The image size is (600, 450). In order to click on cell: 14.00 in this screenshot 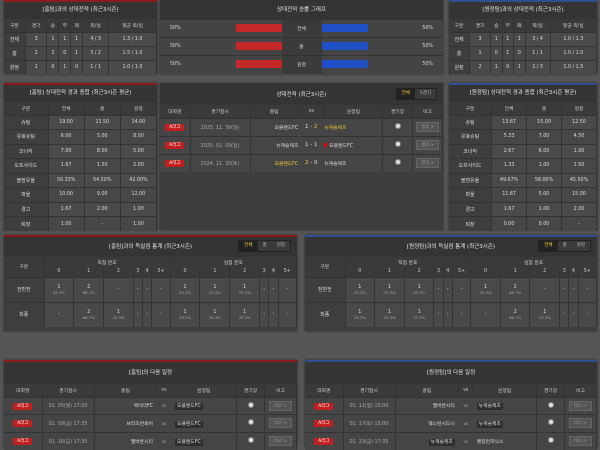, I will do `click(139, 122)`.